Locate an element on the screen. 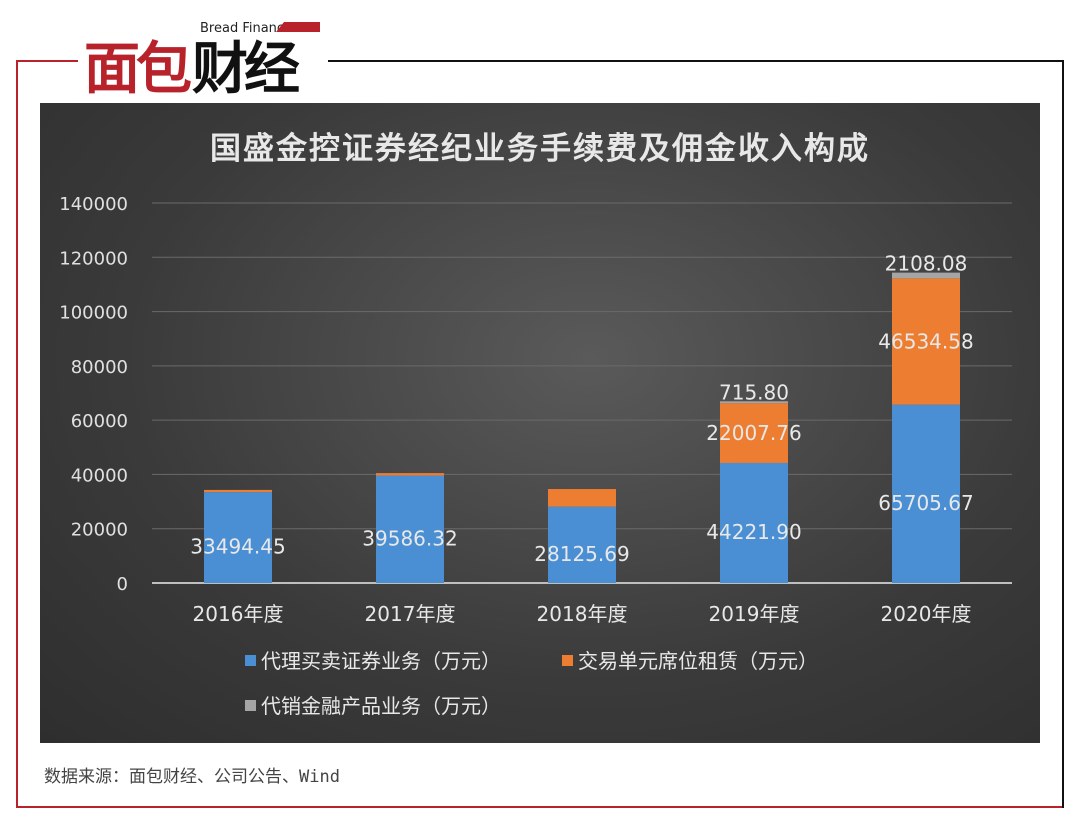  x-tick-label: 2020年度 is located at coordinates (926, 614).